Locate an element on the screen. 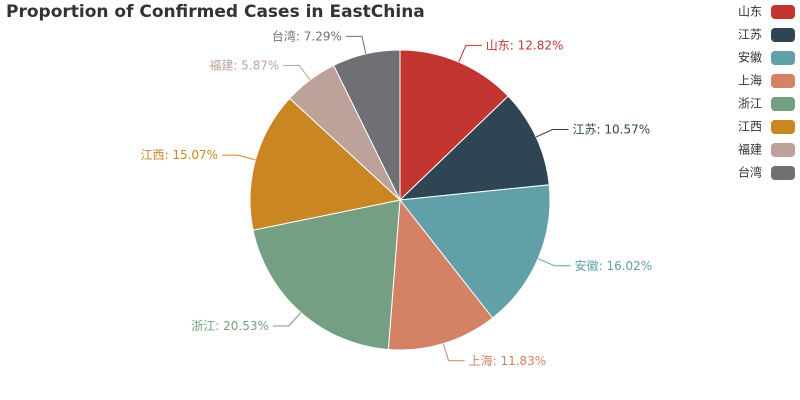  legend-item-3: 安徽 is located at coordinates (766, 58).